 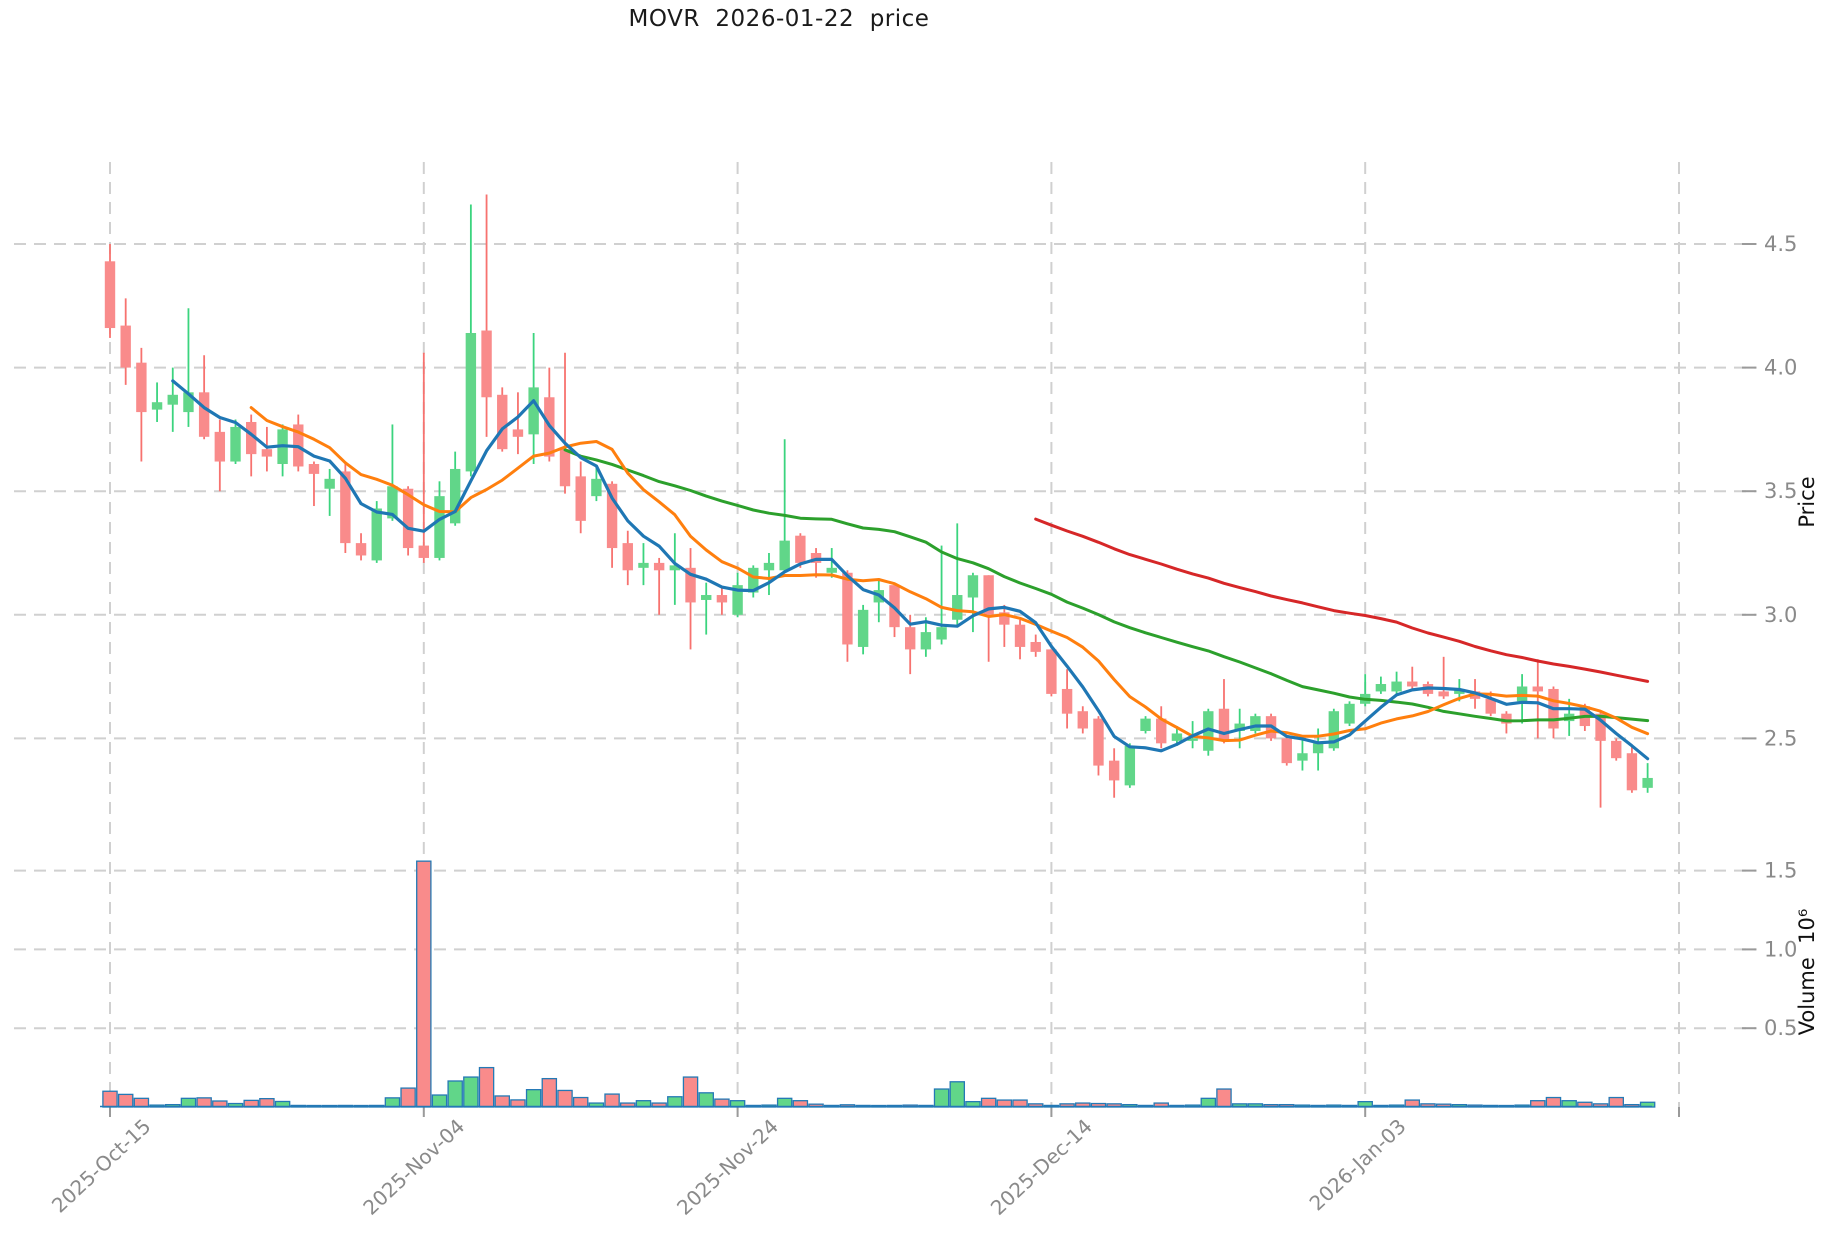 What do you see at coordinates (1780, 871) in the screenshot?
I see `volume-tick-label: 1.5` at bounding box center [1780, 871].